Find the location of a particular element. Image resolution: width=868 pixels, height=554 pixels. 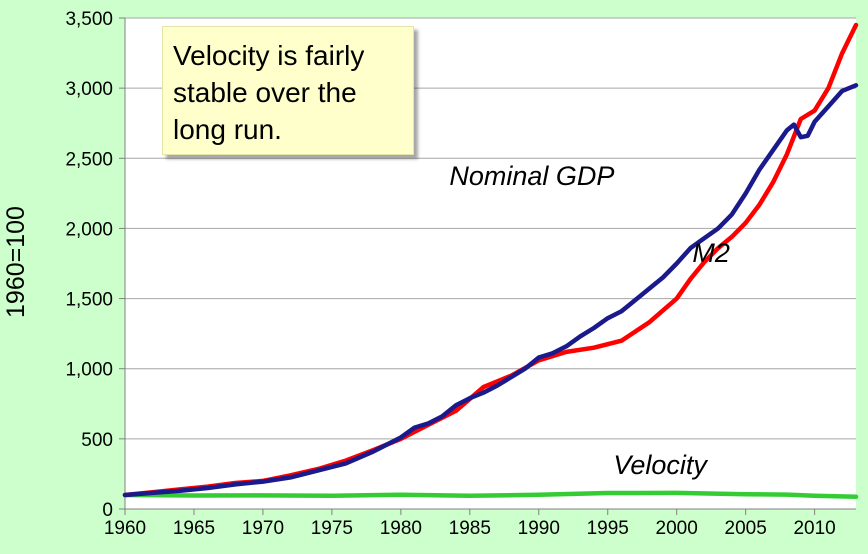

x-tick-label: 1985 is located at coordinates (470, 528).